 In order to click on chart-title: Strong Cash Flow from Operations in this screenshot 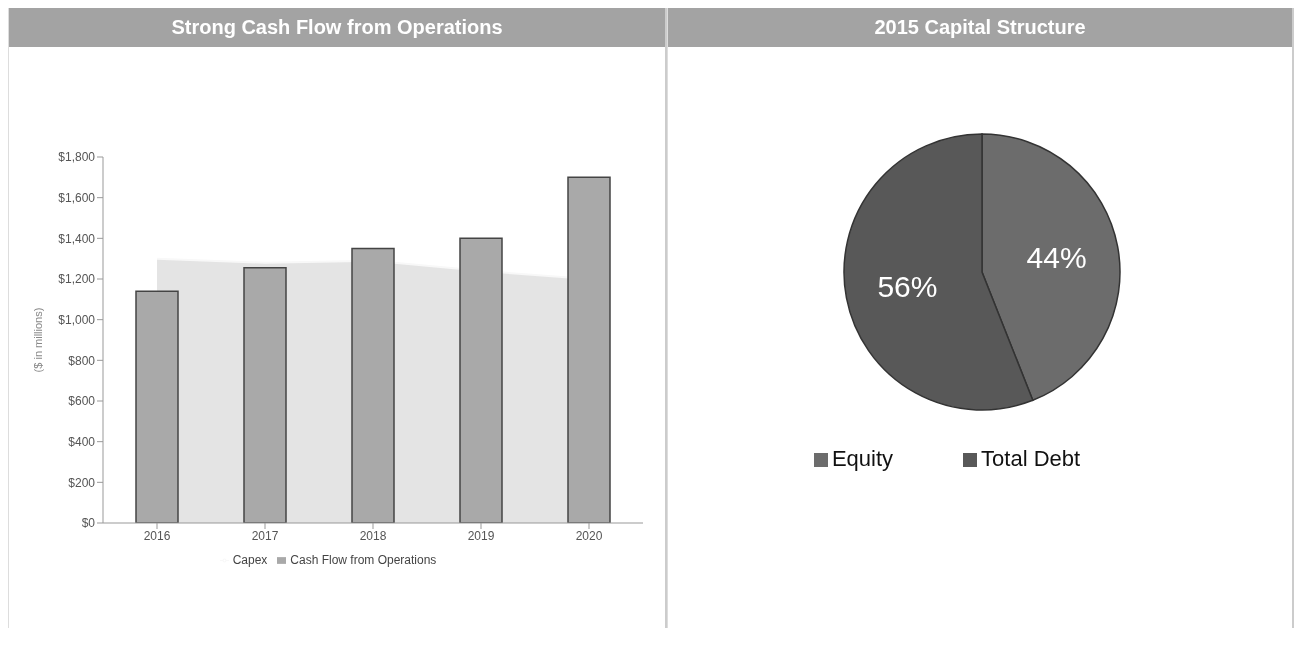, I will do `click(337, 27)`.